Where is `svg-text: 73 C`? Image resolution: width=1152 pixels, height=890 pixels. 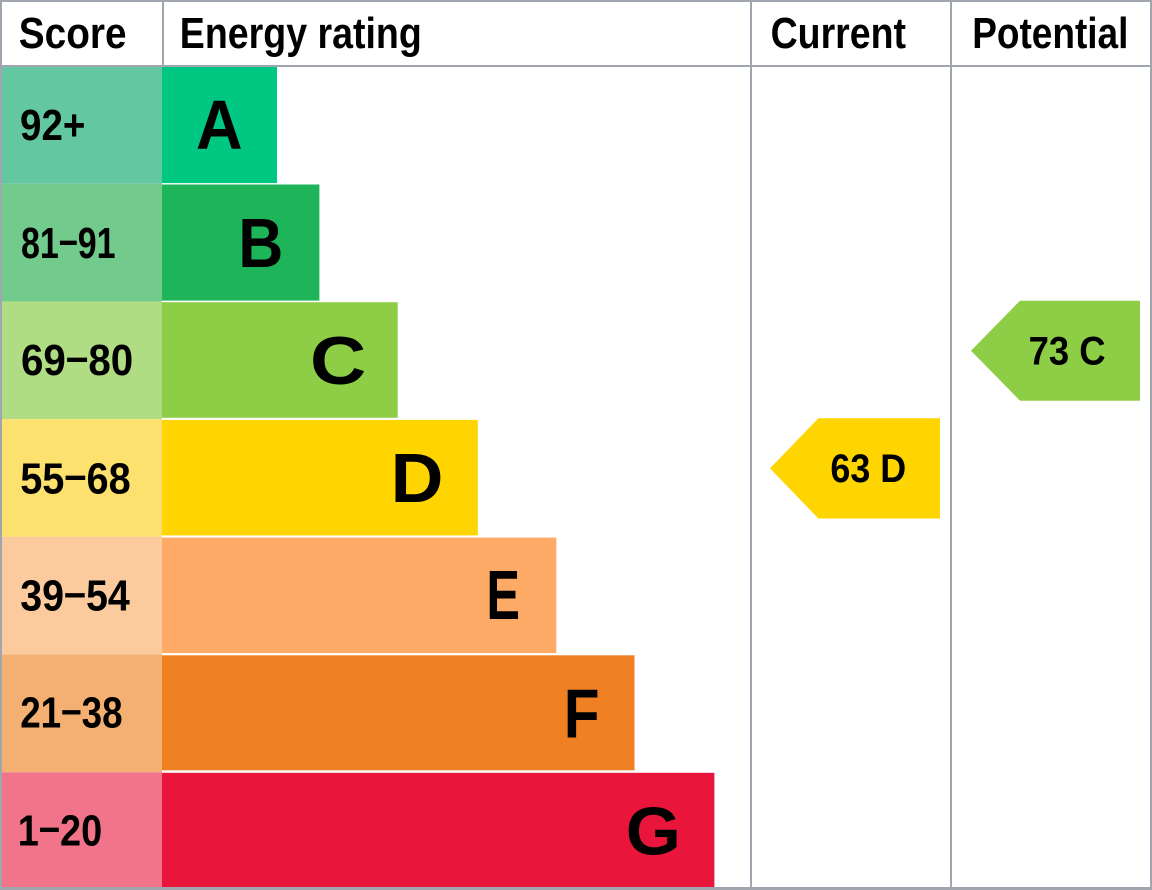
svg-text: 73 C is located at coordinates (1067, 351).